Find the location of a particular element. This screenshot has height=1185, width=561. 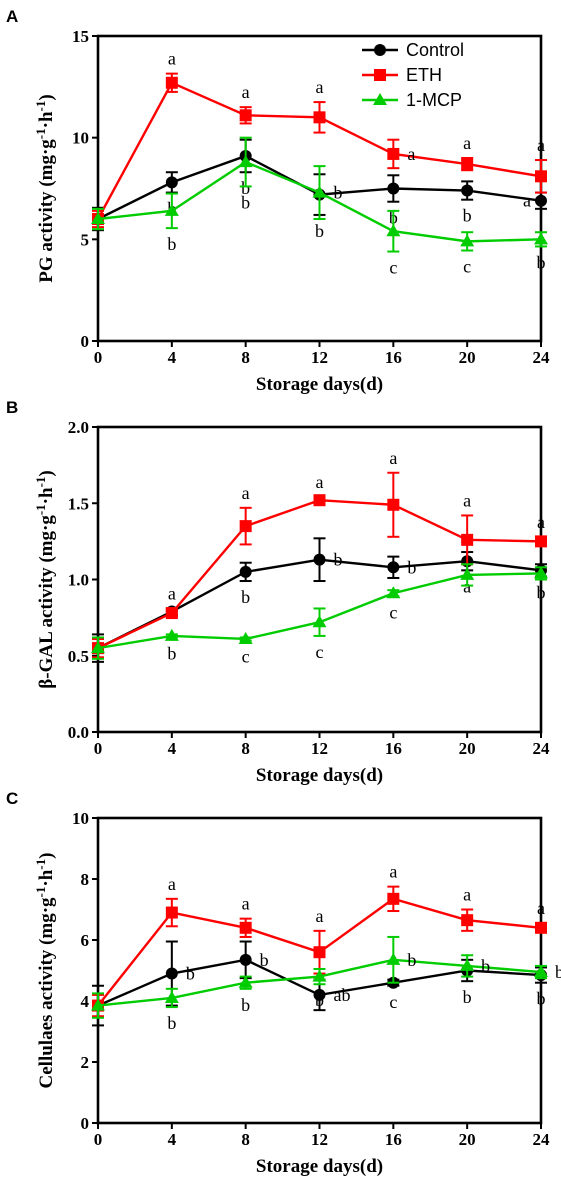

x-axis-label: Storage days(d) is located at coordinates (319, 775).